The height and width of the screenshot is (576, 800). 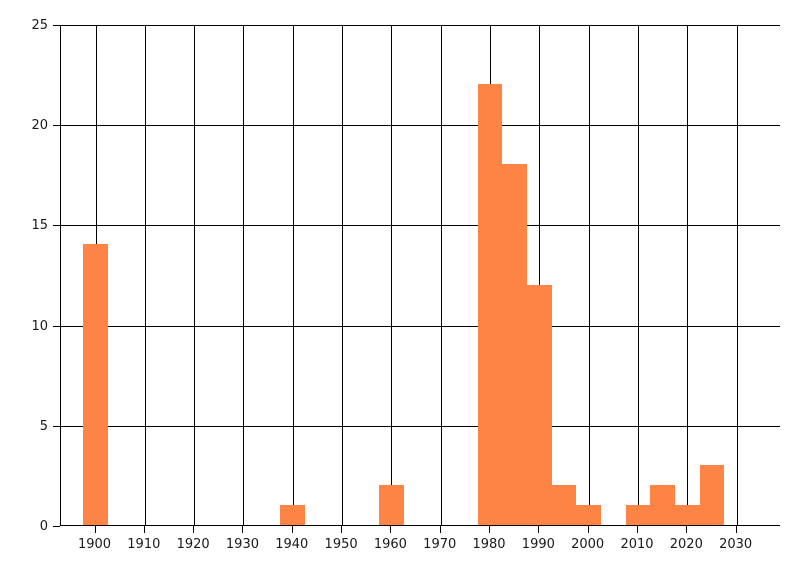 I want to click on y-tick-label: 10, so click(x=39, y=326).